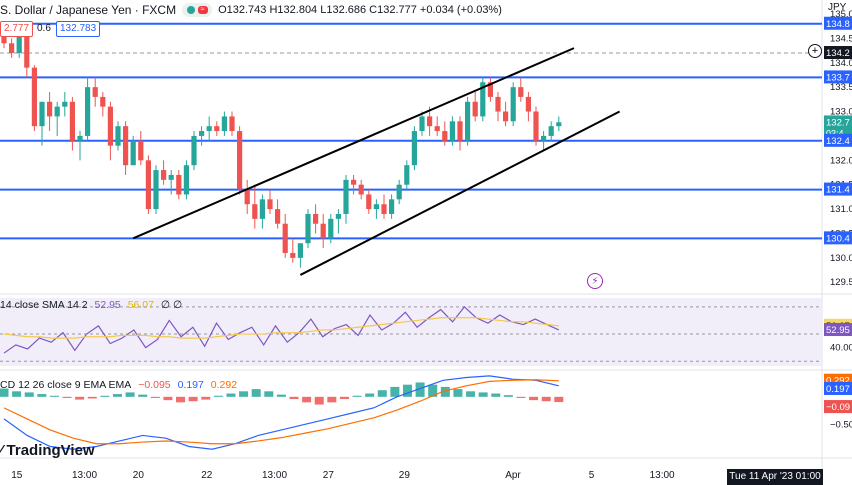  I want to click on rsi-label: 14 close SMA 14 2, so click(44, 305).